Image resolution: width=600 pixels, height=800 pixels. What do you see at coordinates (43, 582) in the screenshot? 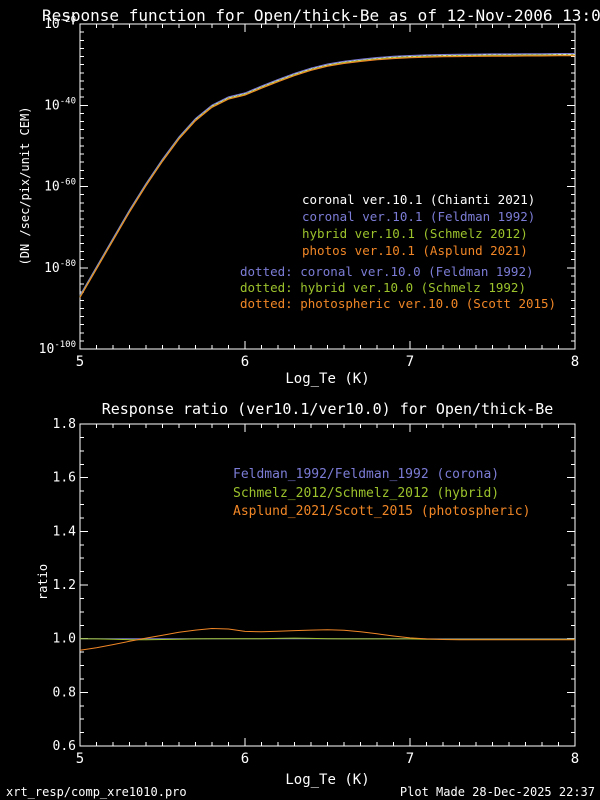
I see `bottom-chart-y-axis-label: ratio` at bounding box center [43, 582].